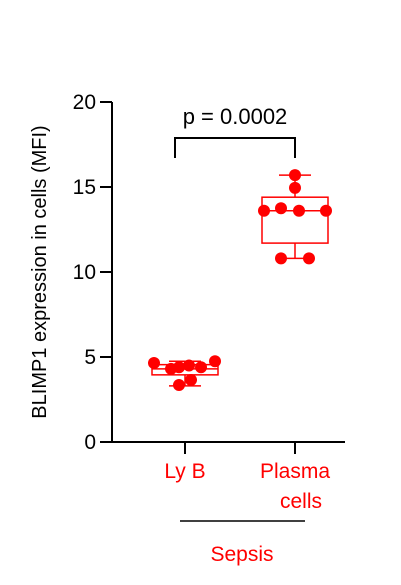 The image size is (401, 585). Describe the element at coordinates (235, 116) in the screenshot. I see `p-value-label: p = 0.0002` at that location.